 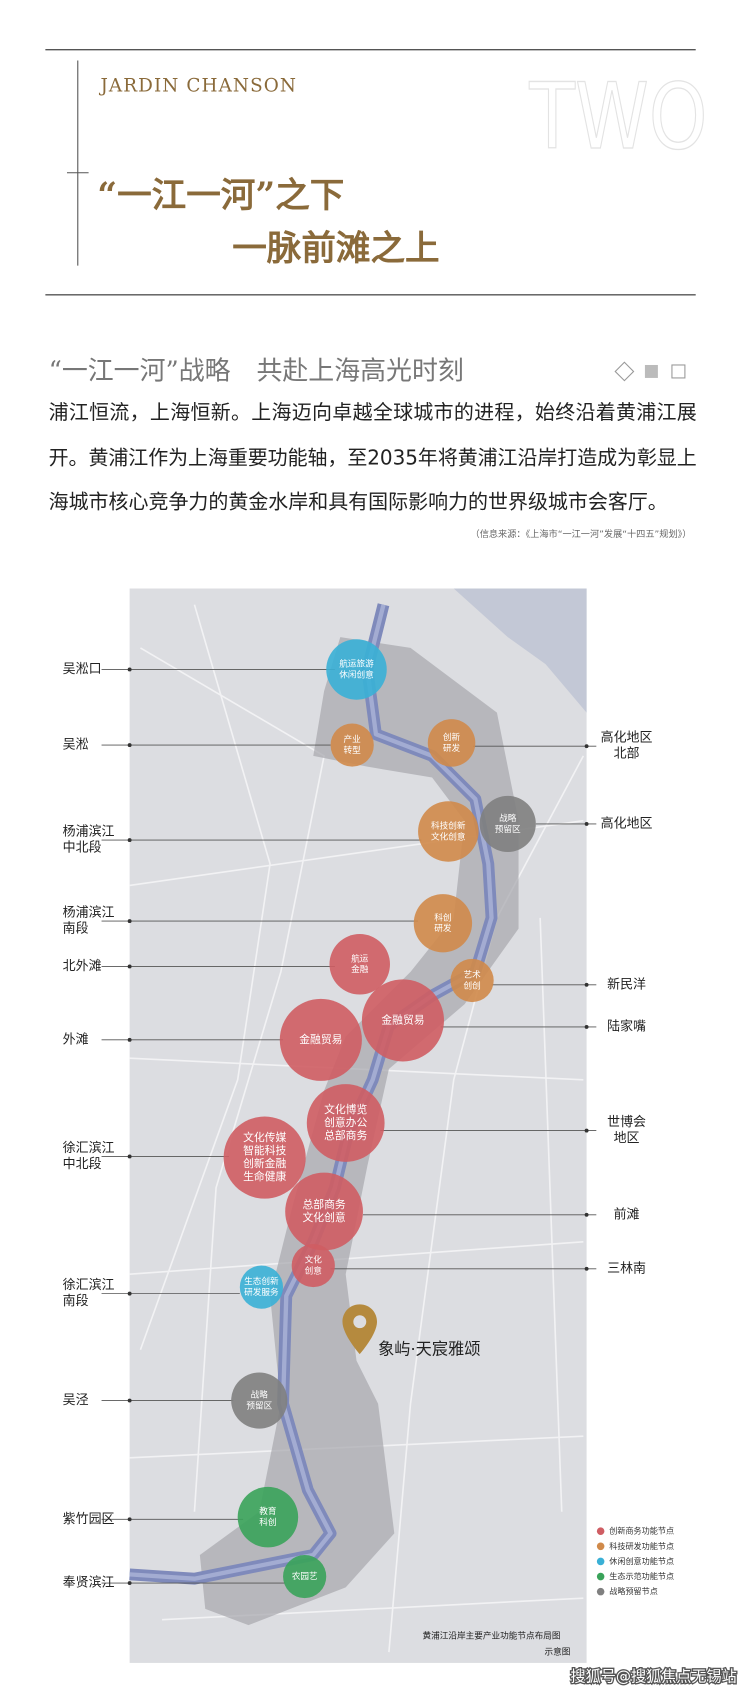 What do you see at coordinates (452, 737) in the screenshot?
I see `node-label: 创新` at bounding box center [452, 737].